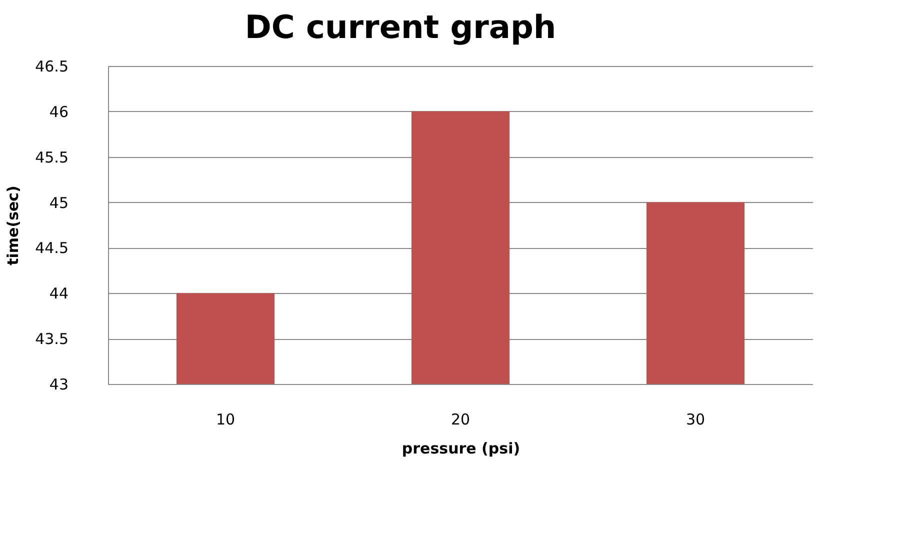 This screenshot has height=545, width=903. Describe the element at coordinates (51, 248) in the screenshot. I see `y-tick-label: 44.5` at that location.